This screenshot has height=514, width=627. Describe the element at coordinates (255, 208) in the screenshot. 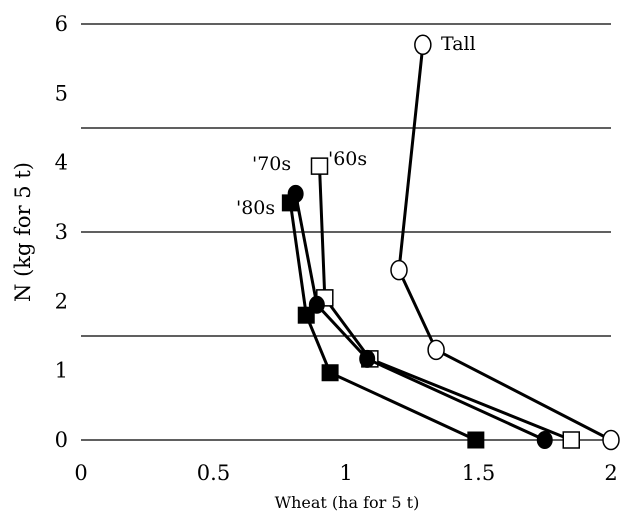

I see `series-label-80s: '80s` at that location.